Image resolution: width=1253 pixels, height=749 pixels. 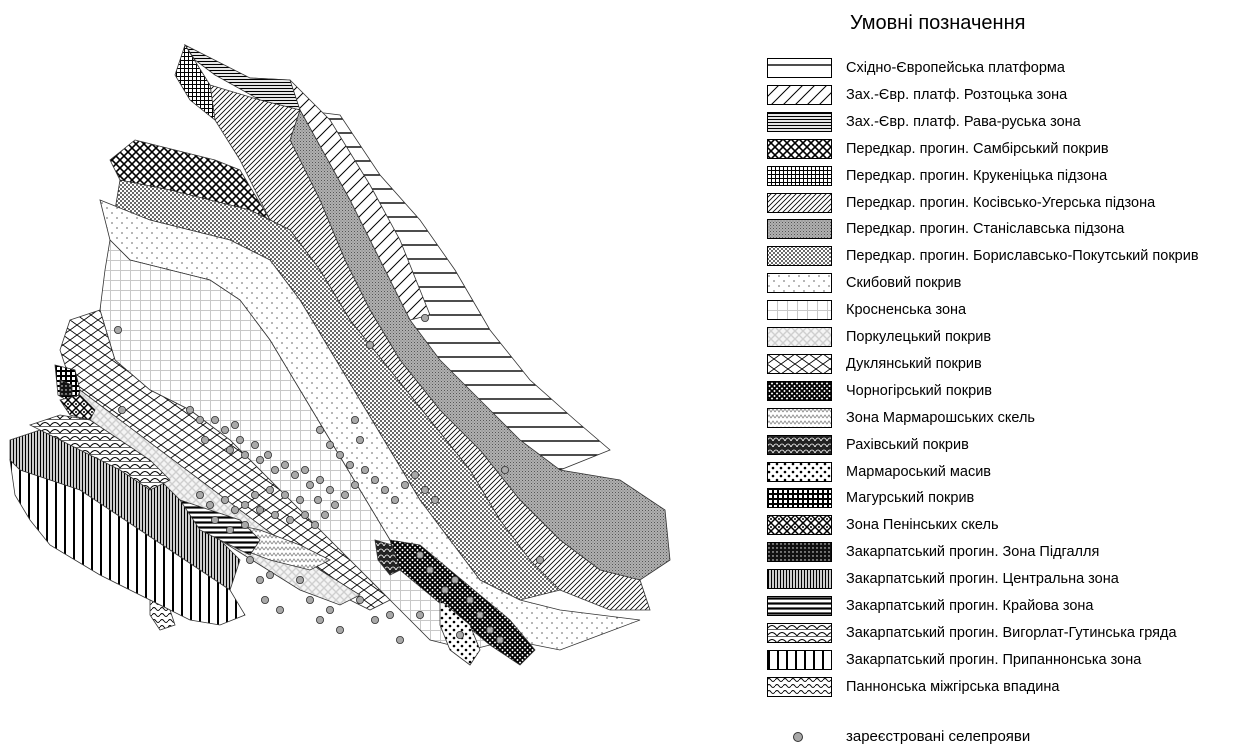 I want to click on legend-item-krukenychi-subzone: Передкар. прогин. Крукеніцька підзона, so click(x=1008, y=177).